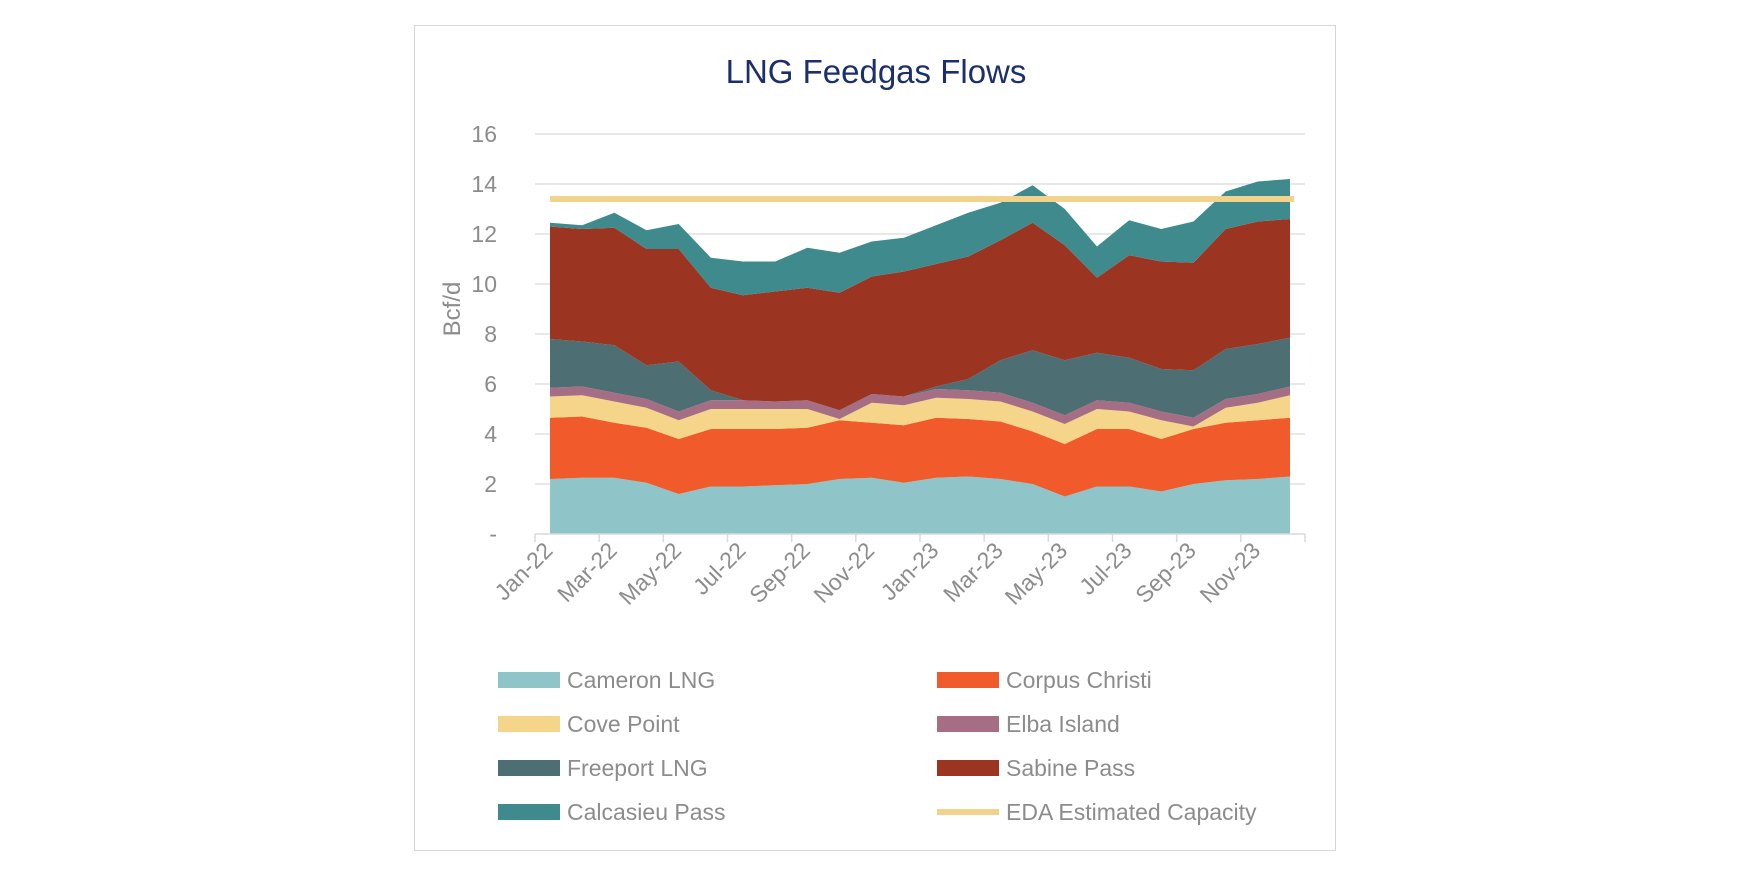  What do you see at coordinates (920, 456) in the screenshot?
I see `area-corpus-christi` at bounding box center [920, 456].